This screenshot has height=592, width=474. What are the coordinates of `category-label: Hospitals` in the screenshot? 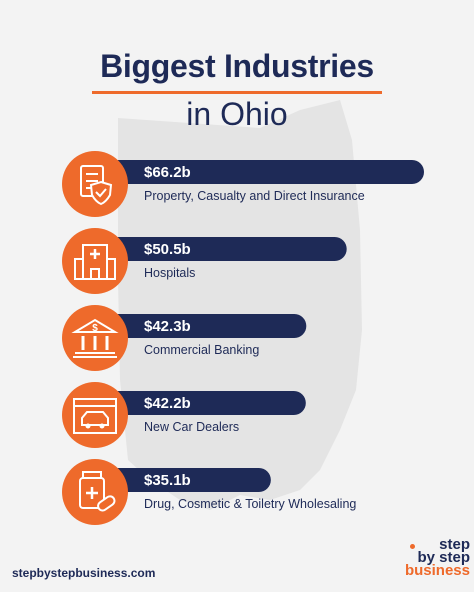 It's located at (169, 273).